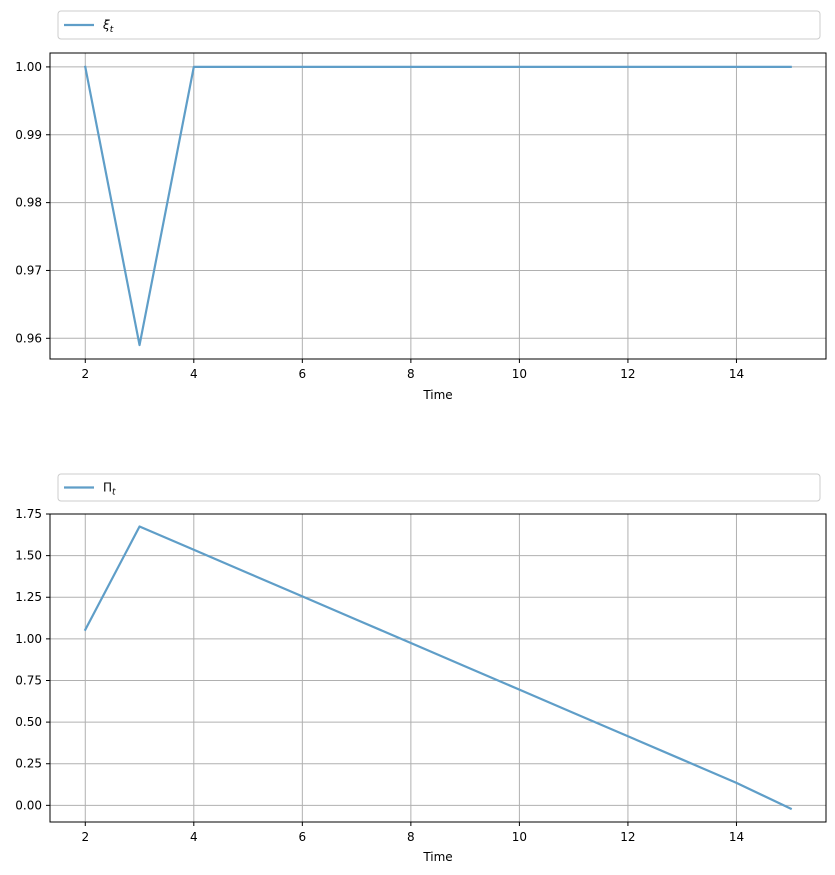  I want to click on y-tick-label: 1.25, so click(28, 597).